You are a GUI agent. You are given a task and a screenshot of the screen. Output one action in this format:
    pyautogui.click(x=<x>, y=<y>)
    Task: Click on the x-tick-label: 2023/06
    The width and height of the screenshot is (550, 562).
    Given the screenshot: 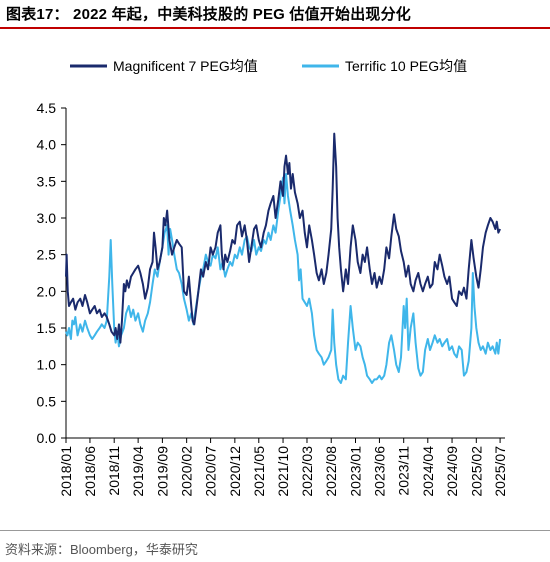 What is the action you would take?
    pyautogui.click(x=379, y=471)
    